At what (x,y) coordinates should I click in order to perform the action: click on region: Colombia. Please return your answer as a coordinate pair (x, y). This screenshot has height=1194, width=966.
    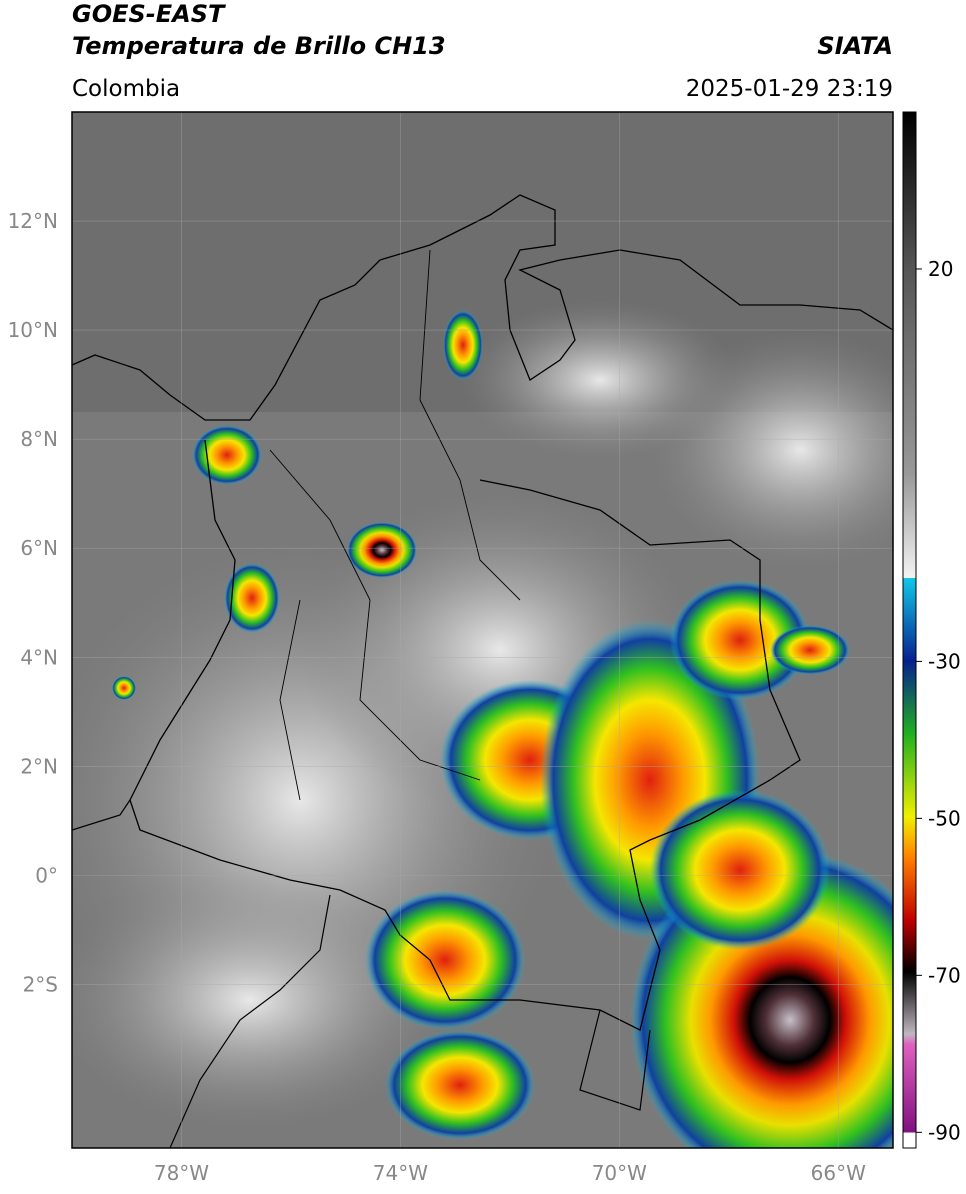
    Looking at the image, I should click on (126, 89).